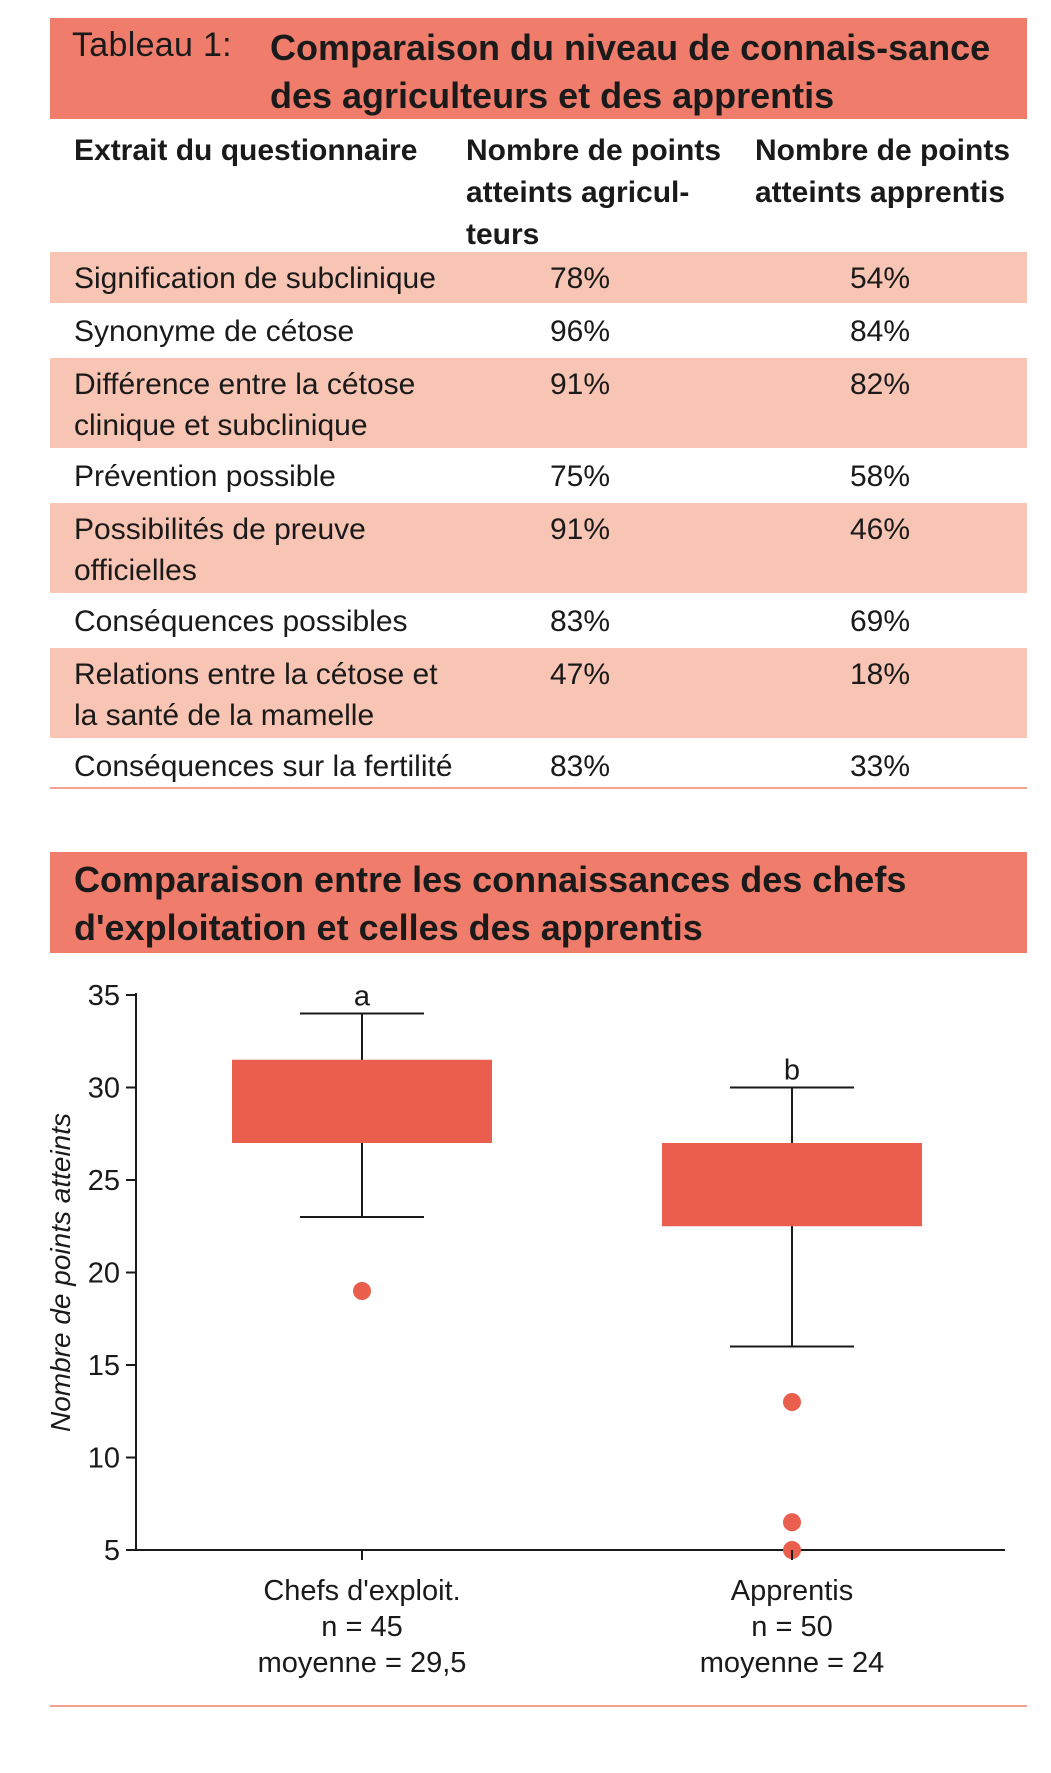 The image size is (1051, 1773). What do you see at coordinates (255, 278) in the screenshot?
I see `row-item: Signification de subclinique` at bounding box center [255, 278].